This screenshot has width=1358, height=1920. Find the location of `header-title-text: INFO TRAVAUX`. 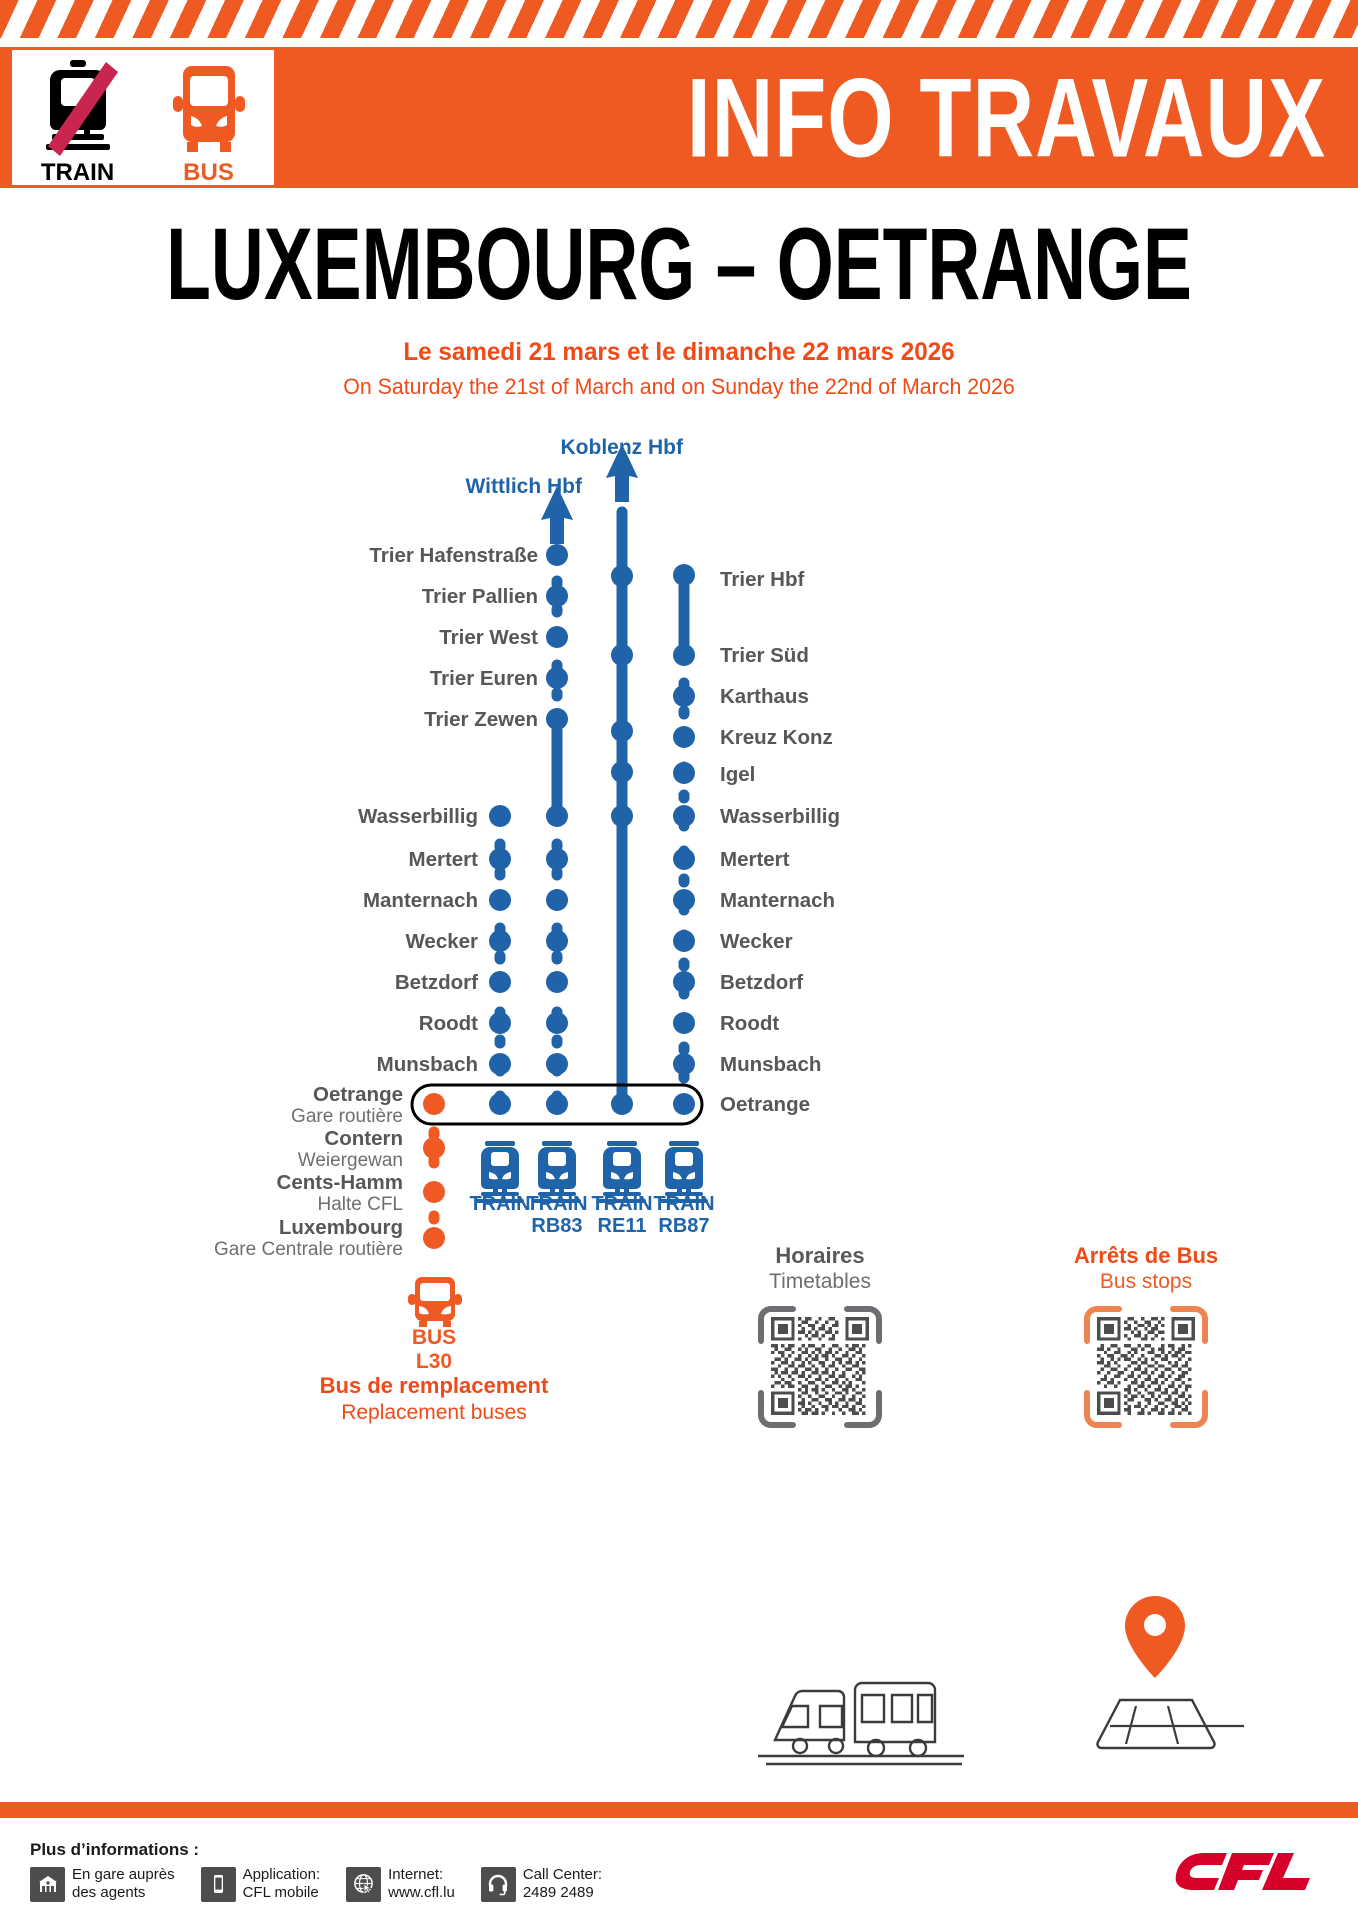

header-title-text: INFO TRAVAUX is located at coordinates (1006, 117).